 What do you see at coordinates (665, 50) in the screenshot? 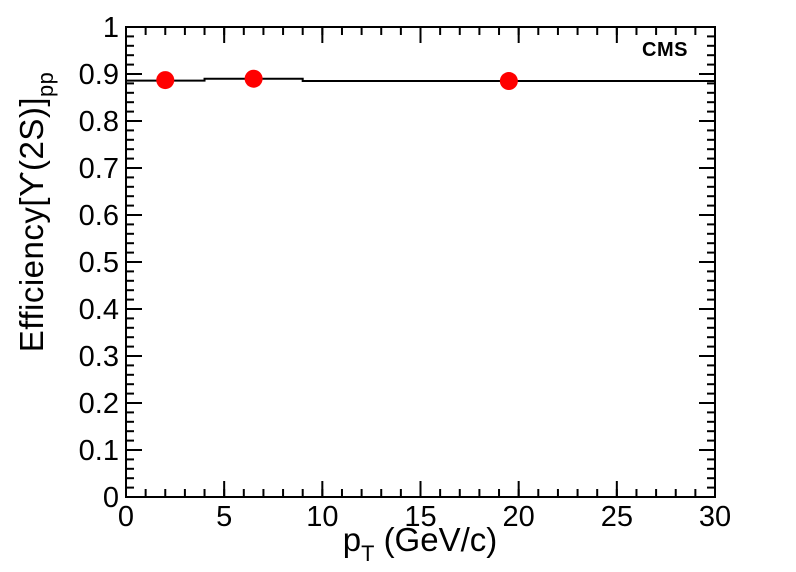
I see `cms-experiment-label: CMS` at bounding box center [665, 50].